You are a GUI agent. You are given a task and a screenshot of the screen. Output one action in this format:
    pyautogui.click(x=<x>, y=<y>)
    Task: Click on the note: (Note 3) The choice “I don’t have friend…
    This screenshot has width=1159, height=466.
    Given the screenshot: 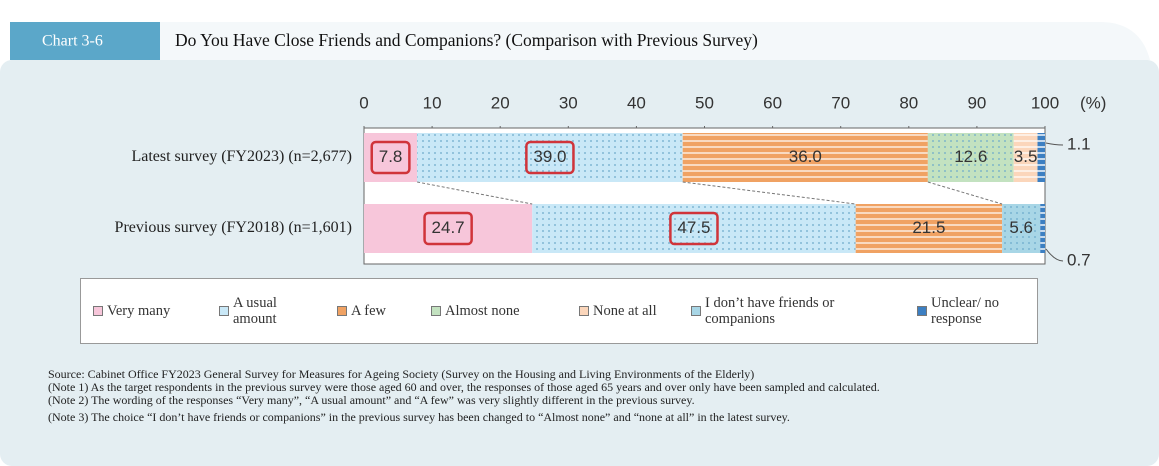 What is the action you would take?
    pyautogui.click(x=419, y=417)
    